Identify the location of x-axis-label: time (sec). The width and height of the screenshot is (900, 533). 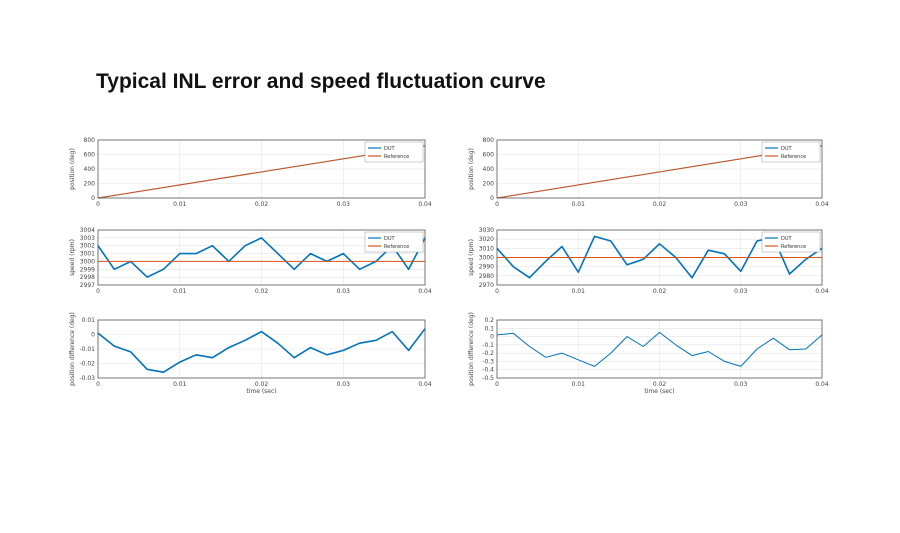
(261, 391).